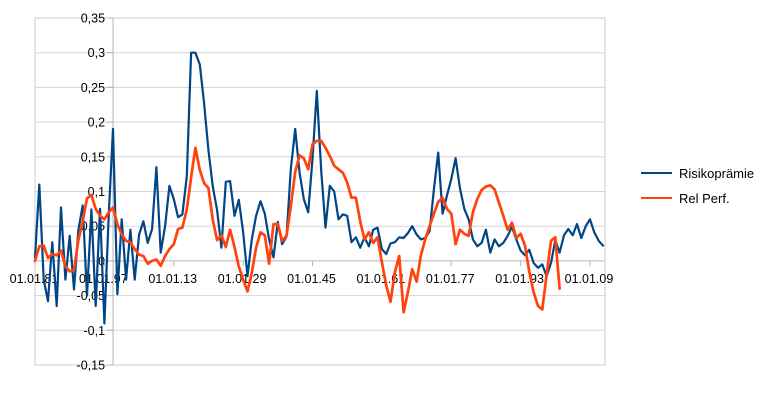 This screenshot has width=770, height=402. What do you see at coordinates (93, 19) in the screenshot?
I see `y-axis-label: 0,35` at bounding box center [93, 19].